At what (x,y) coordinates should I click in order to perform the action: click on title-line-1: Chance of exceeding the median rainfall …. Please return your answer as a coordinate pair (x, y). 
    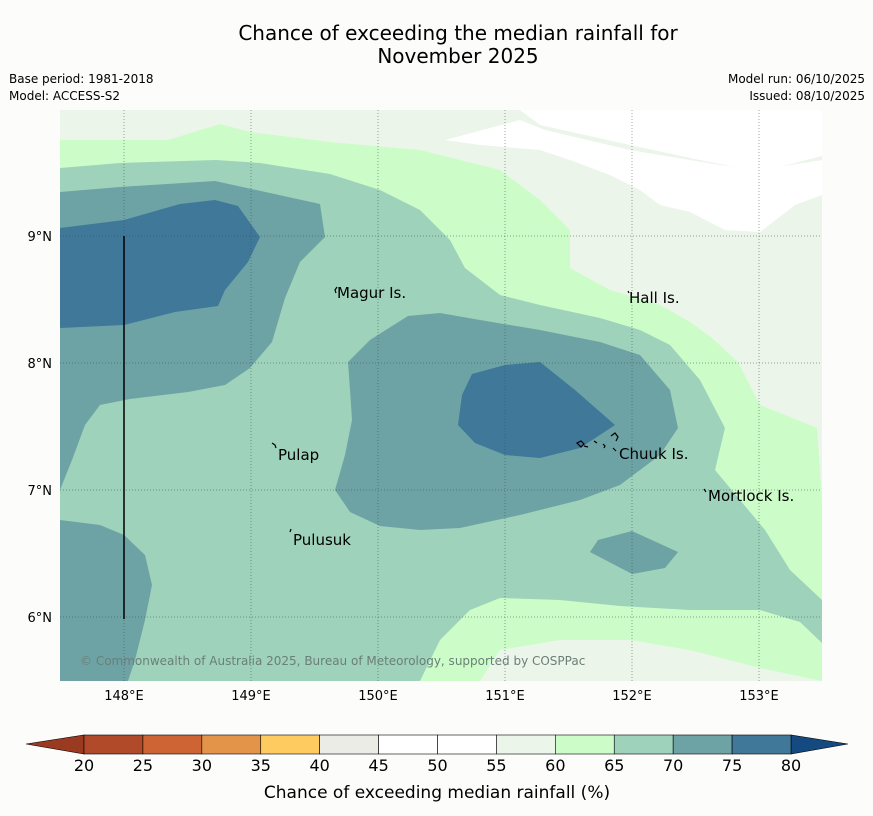
    Looking at the image, I should click on (458, 33).